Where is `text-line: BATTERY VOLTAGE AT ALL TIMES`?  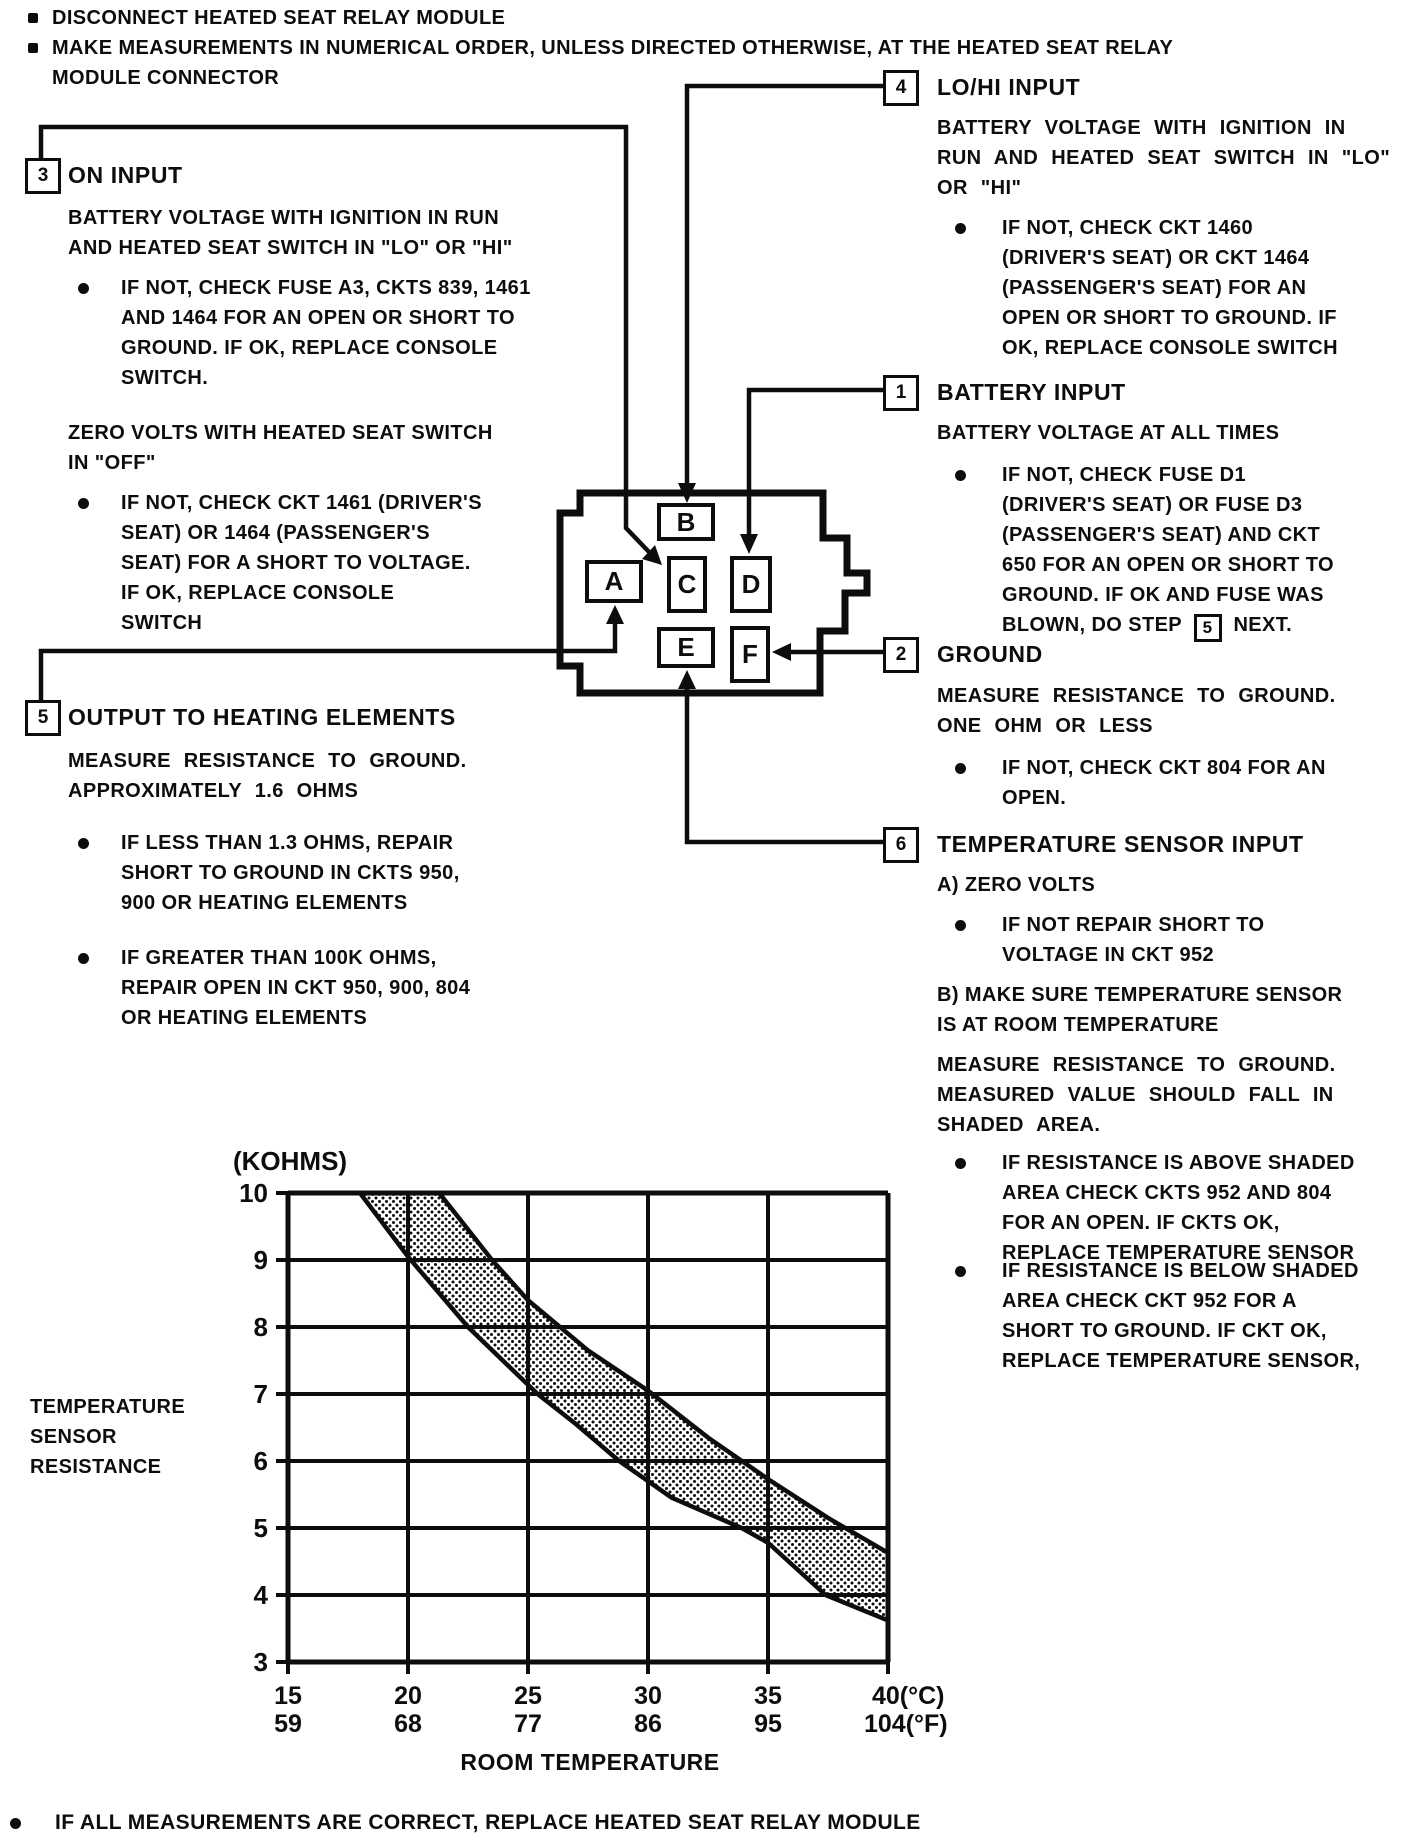 text-line: BATTERY VOLTAGE AT ALL TIMES is located at coordinates (1108, 433).